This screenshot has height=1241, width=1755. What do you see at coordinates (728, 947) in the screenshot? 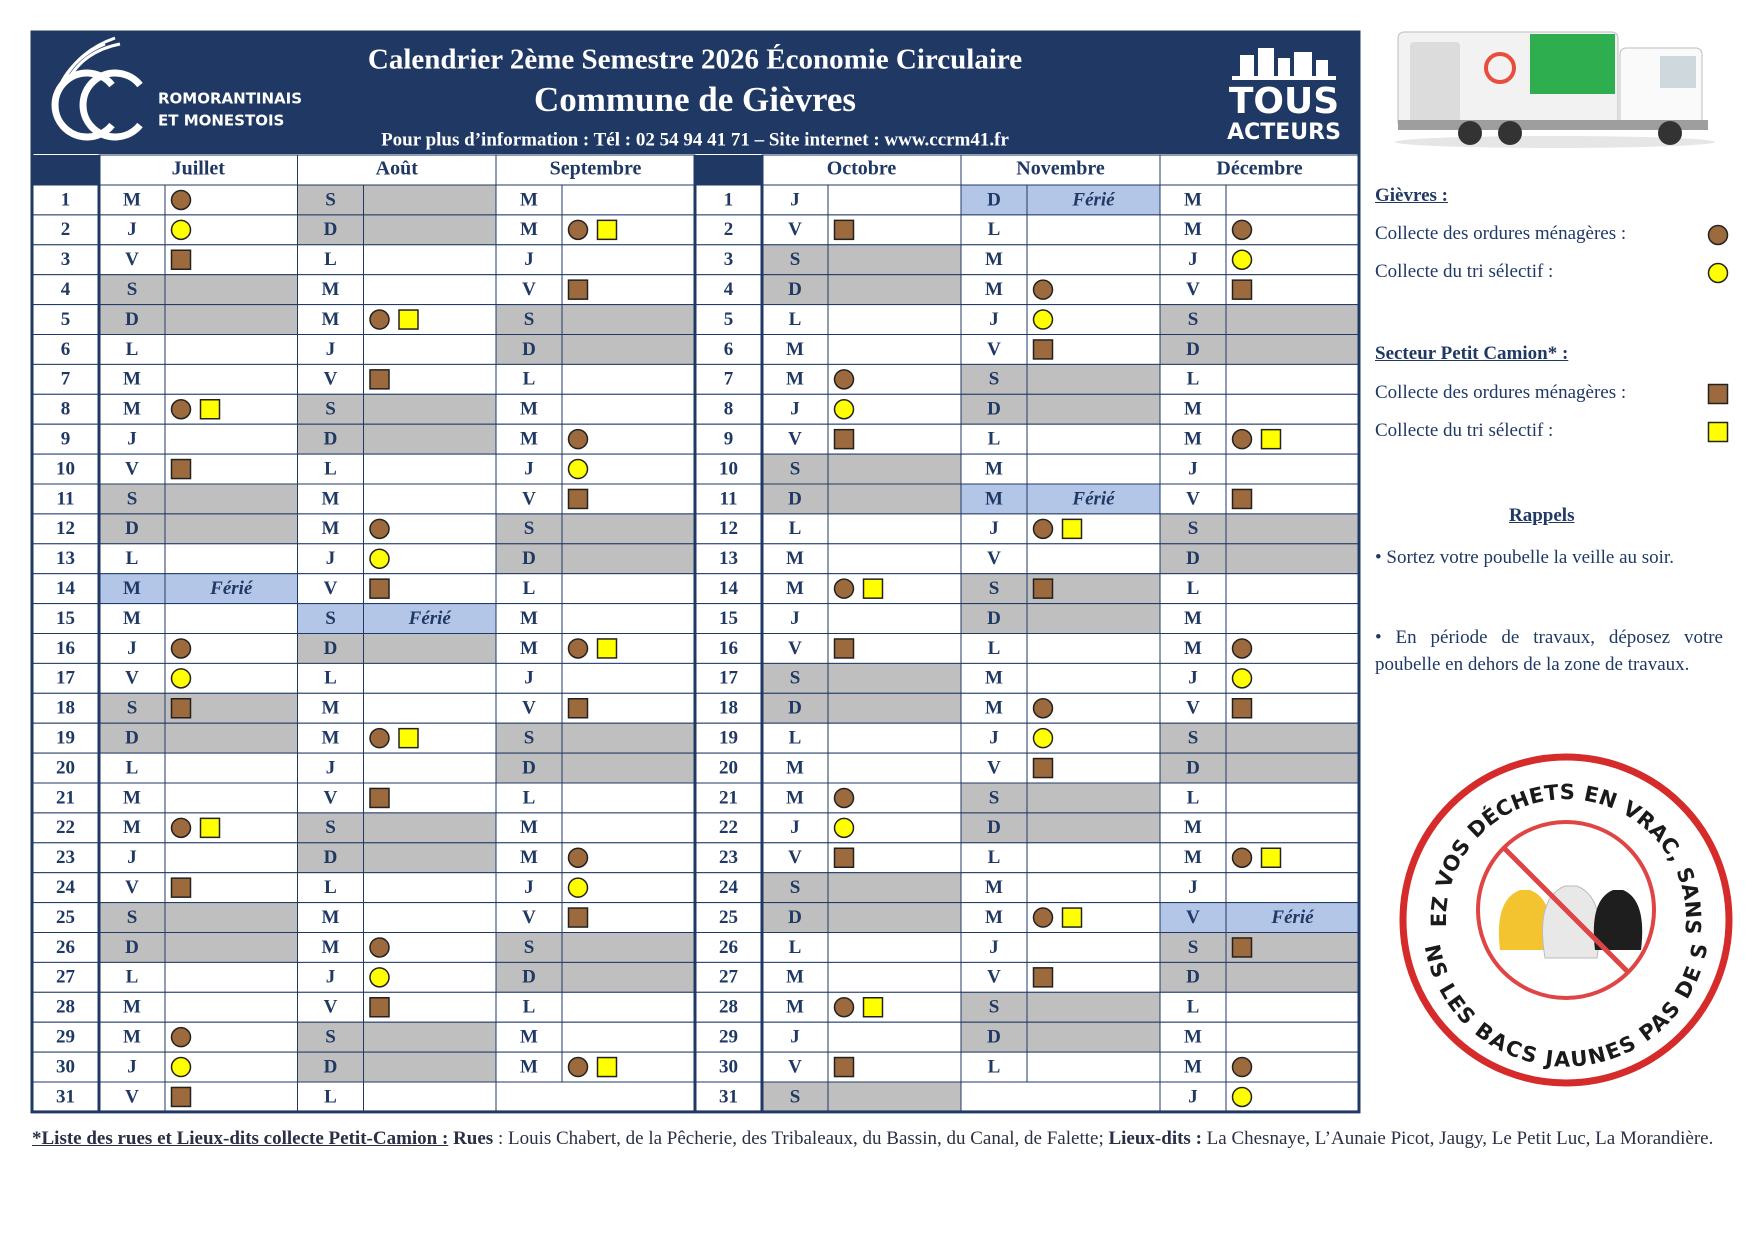
I see `day-number: 26` at bounding box center [728, 947].